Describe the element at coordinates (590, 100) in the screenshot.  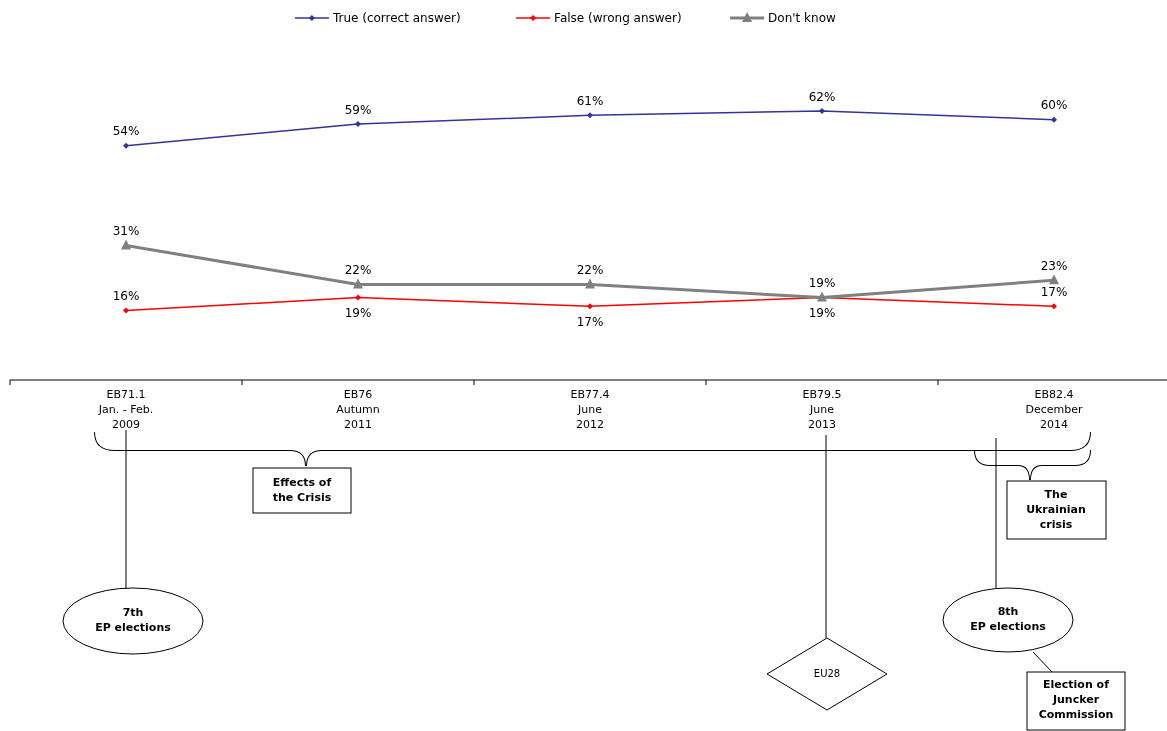
I see `data-label: 61%` at that location.